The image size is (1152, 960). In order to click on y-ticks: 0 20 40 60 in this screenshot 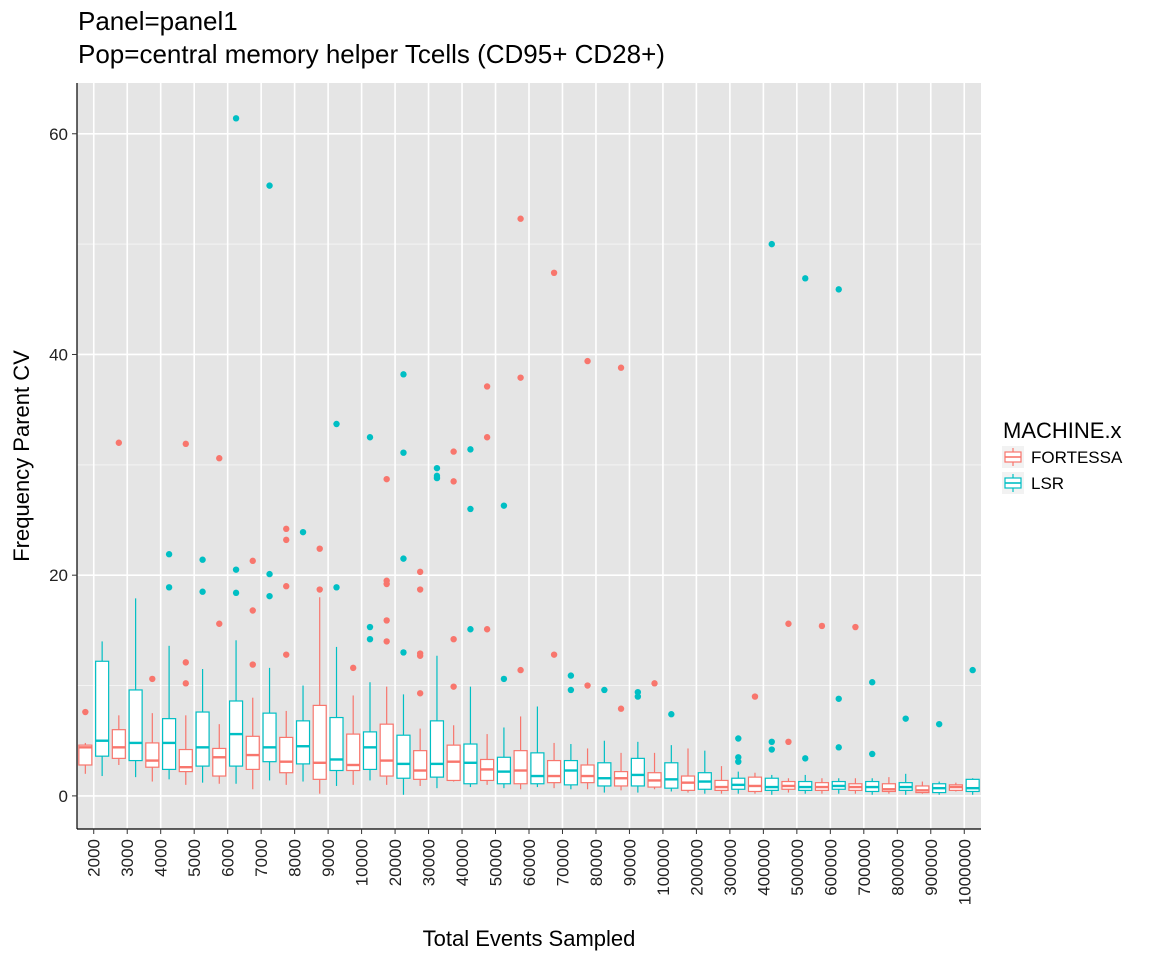, I will do `click(63, 465)`.